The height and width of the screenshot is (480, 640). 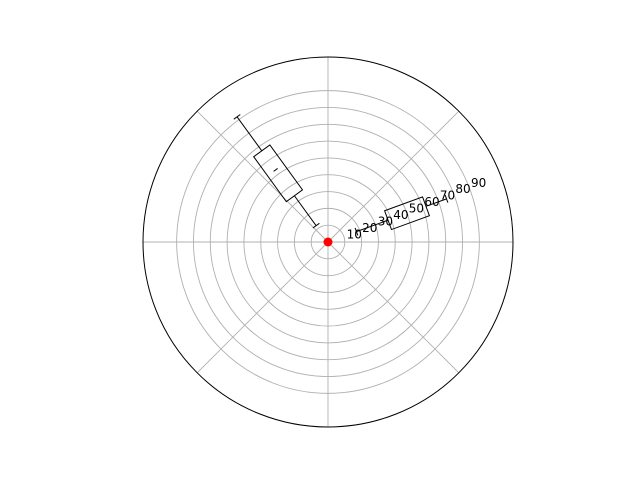 I want to click on r-tick-label: 40, so click(x=400, y=215).